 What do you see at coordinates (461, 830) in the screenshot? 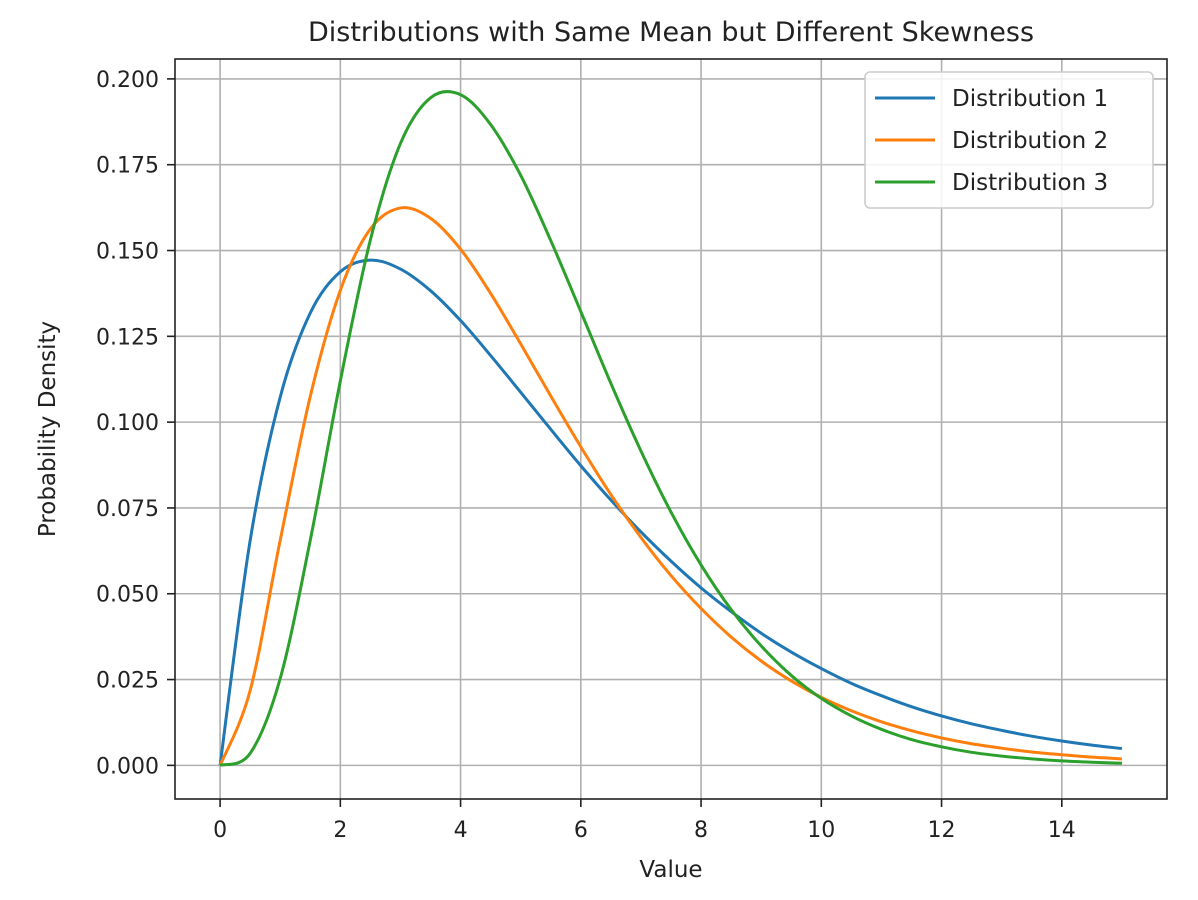
I see `x-tick-label: 4` at bounding box center [461, 830].